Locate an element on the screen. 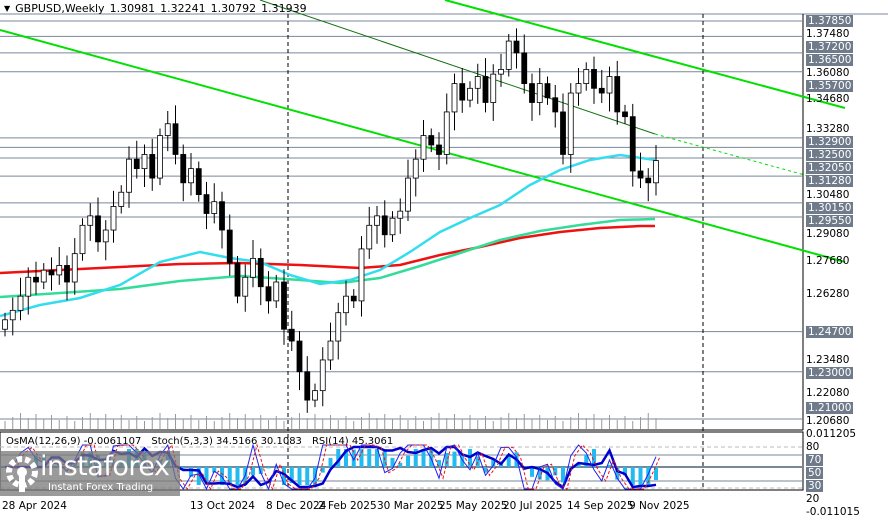 The image size is (888, 520). price-axis-label: 1.34680 is located at coordinates (828, 99).